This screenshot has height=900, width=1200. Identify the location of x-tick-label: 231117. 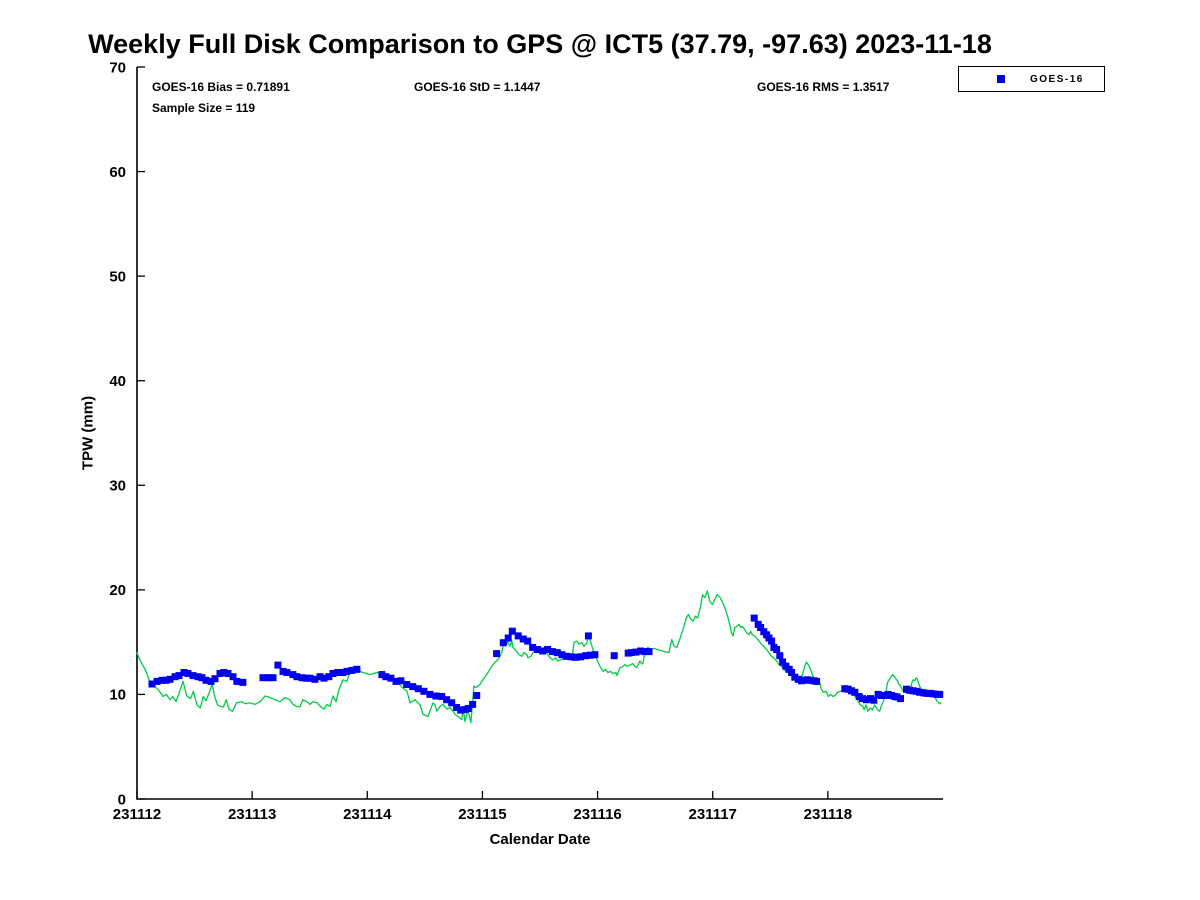
(713, 814).